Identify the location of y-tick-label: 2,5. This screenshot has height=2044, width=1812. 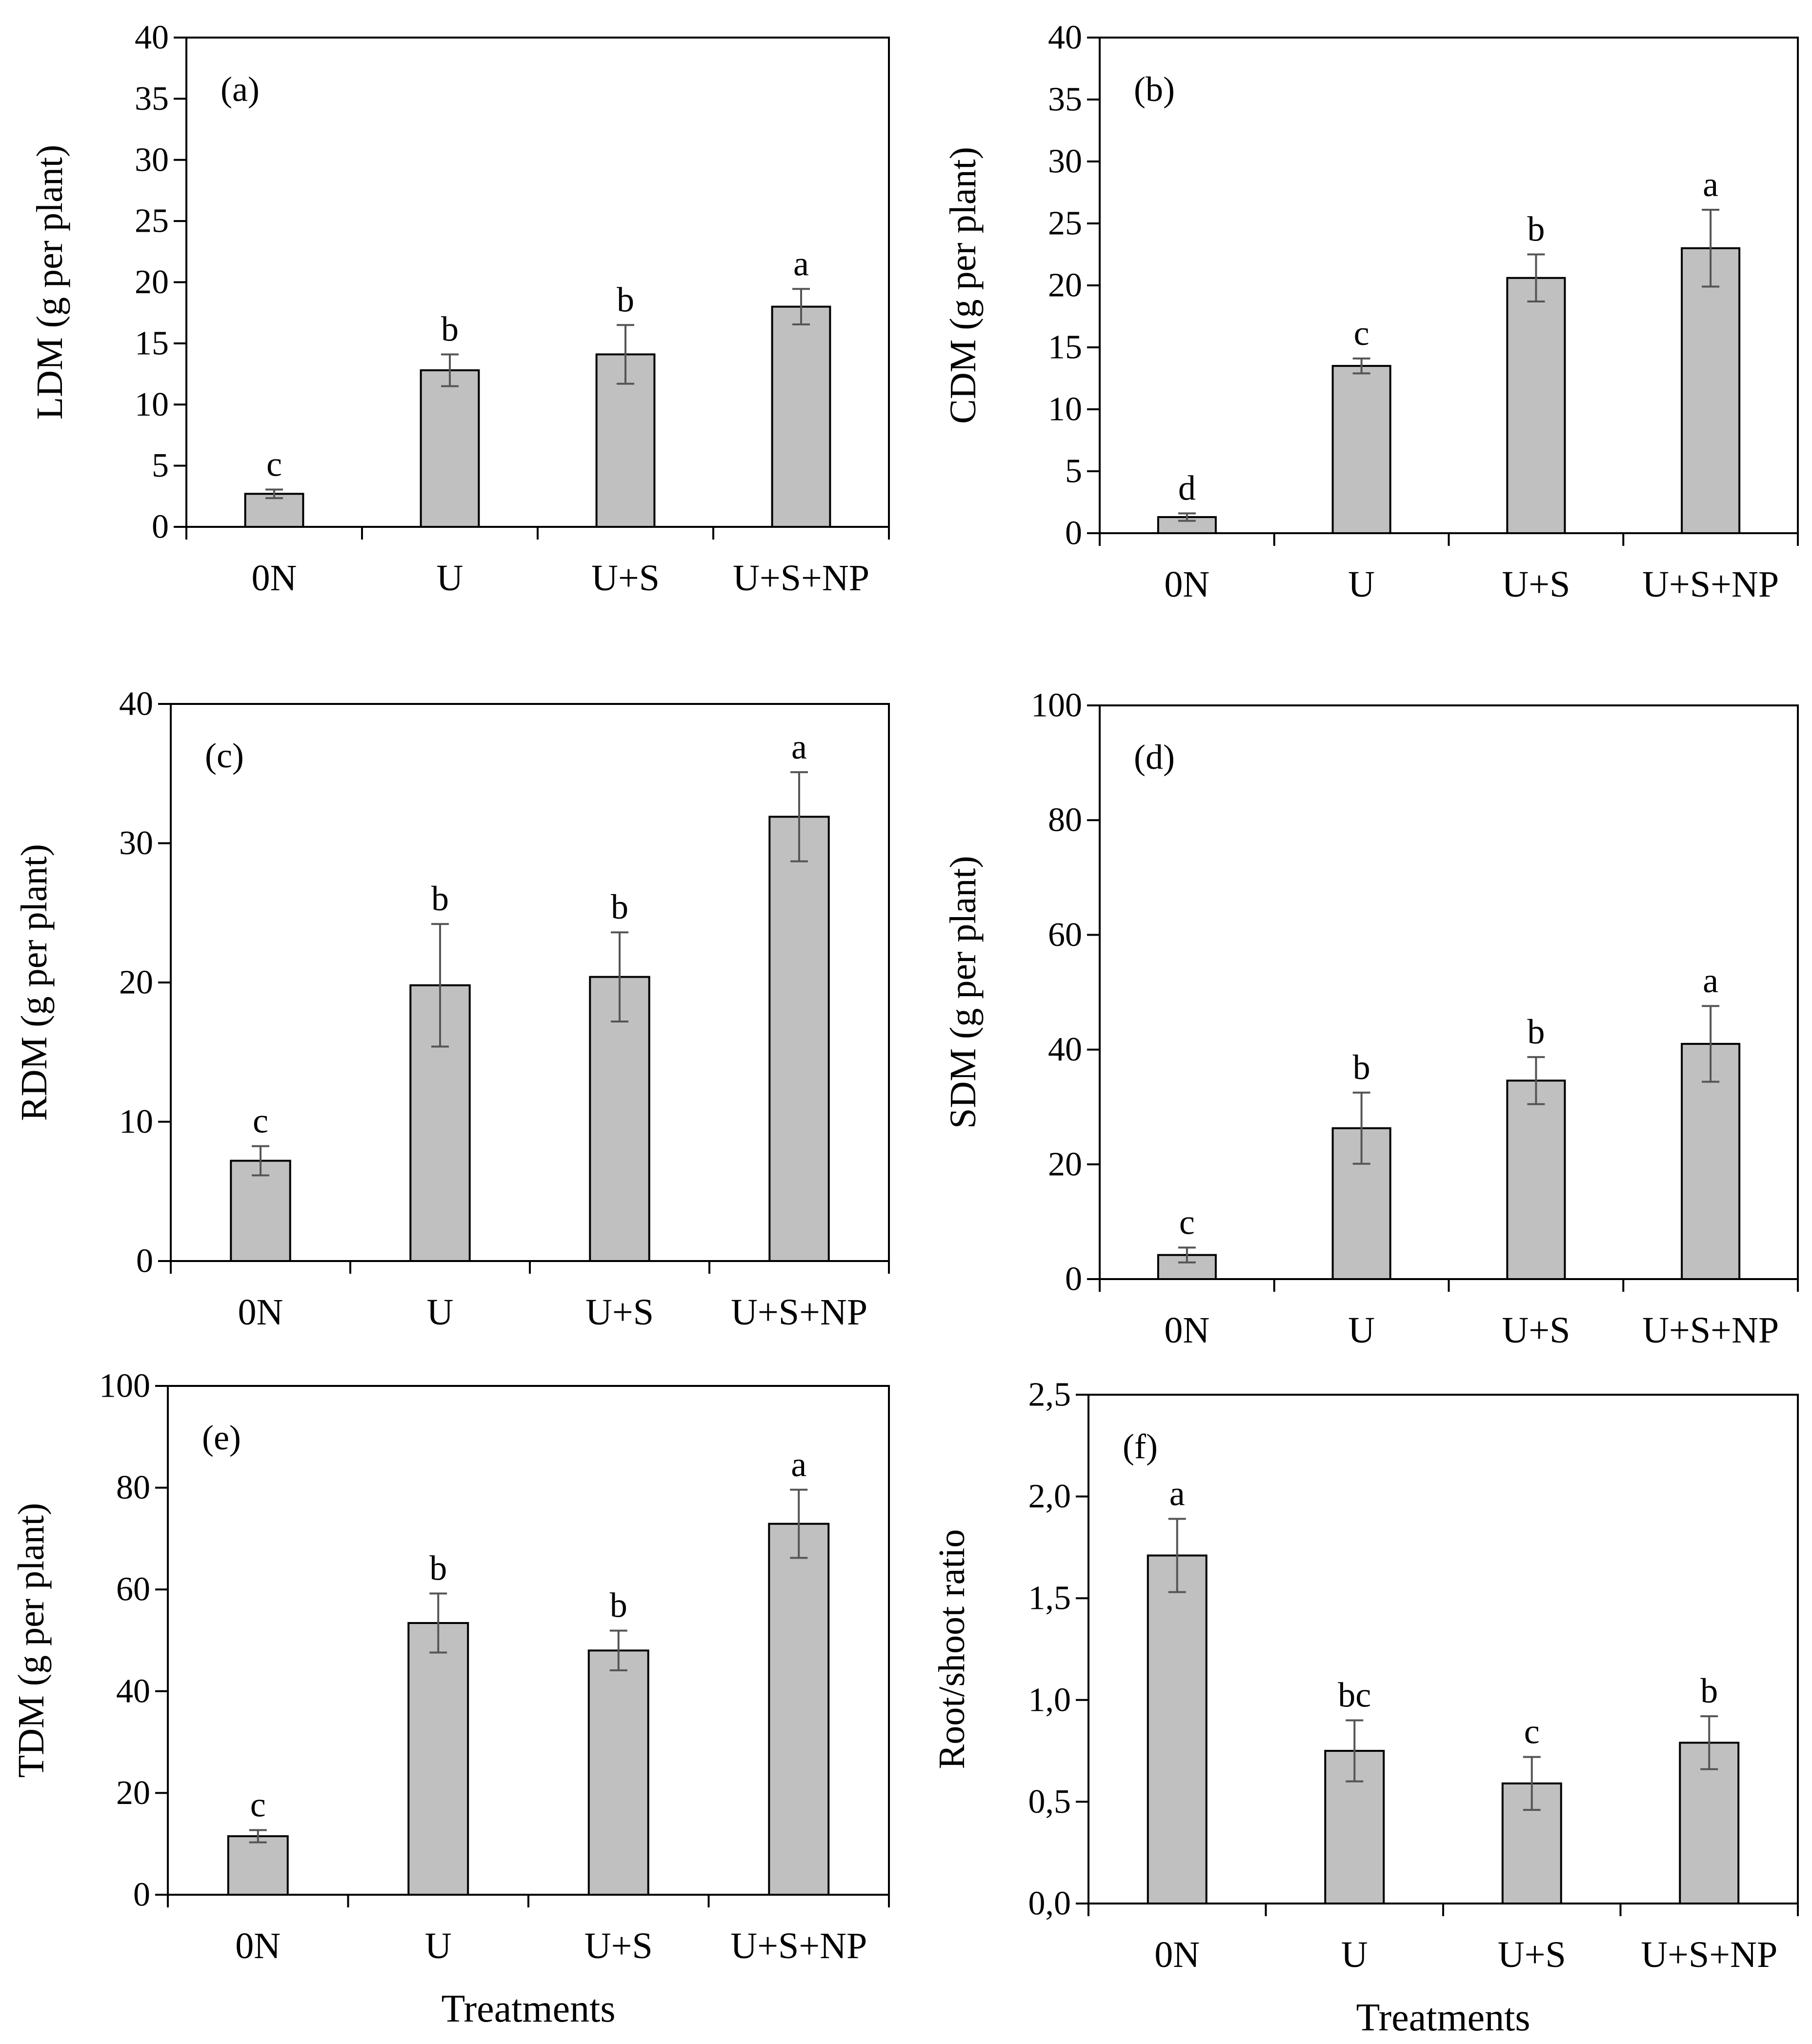
(1049, 1395).